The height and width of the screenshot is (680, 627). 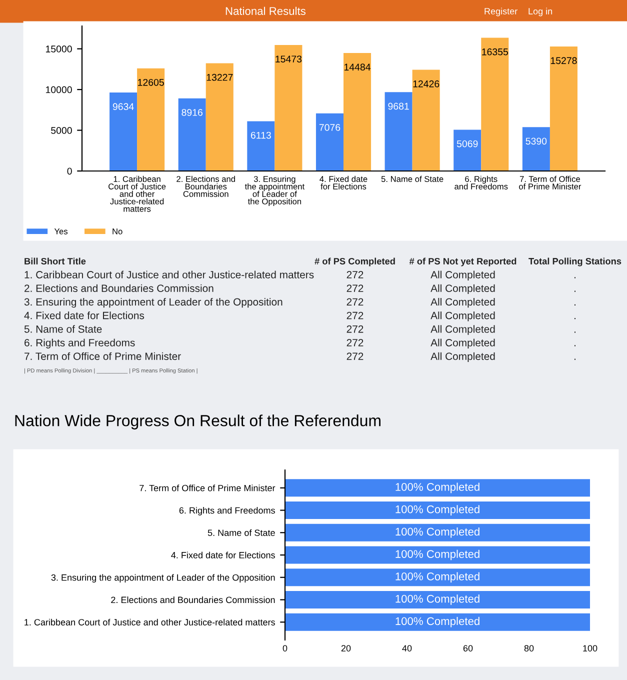 I want to click on data-label: 9634, so click(x=123, y=106).